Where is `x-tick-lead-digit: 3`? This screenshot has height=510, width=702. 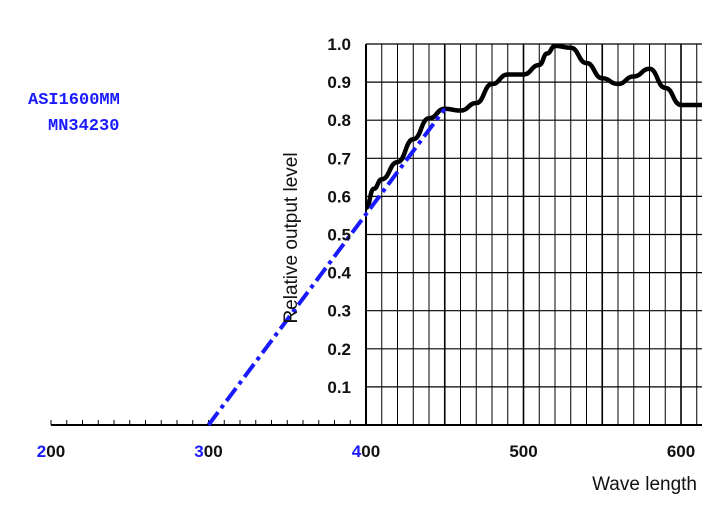
x-tick-lead-digit: 3 is located at coordinates (198, 451).